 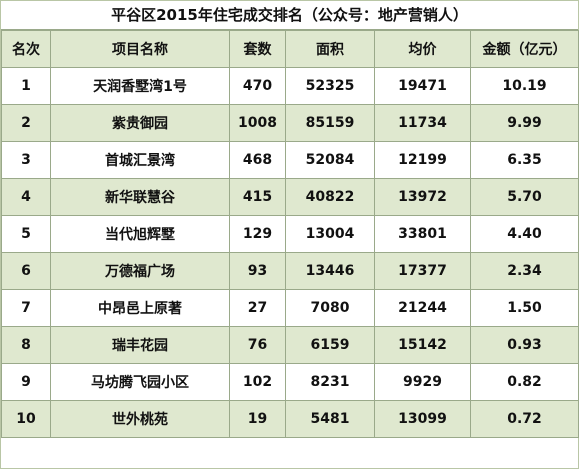 What do you see at coordinates (330, 271) in the screenshot?
I see `area-cell: 13446` at bounding box center [330, 271].